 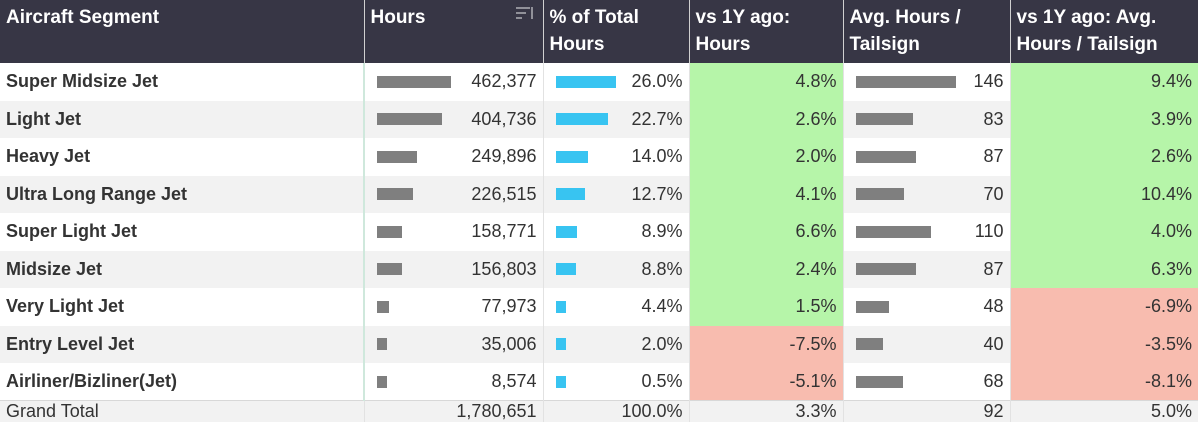 I want to click on col-header-avg-hours: Avg. Hours / Tailsign, so click(x=927, y=31).